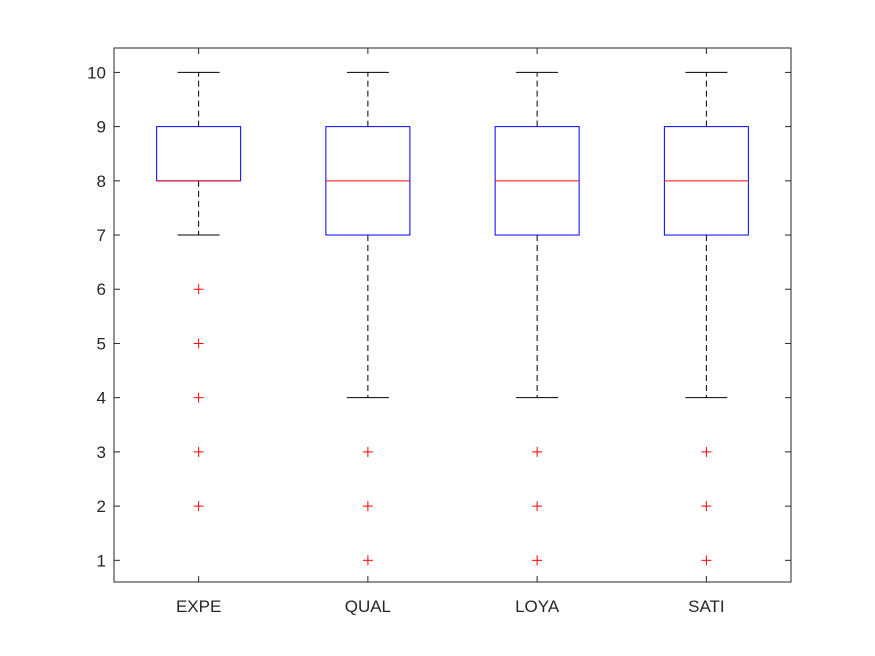 The image size is (875, 656). Describe the element at coordinates (706, 318) in the screenshot. I see `box-group-sati` at that location.